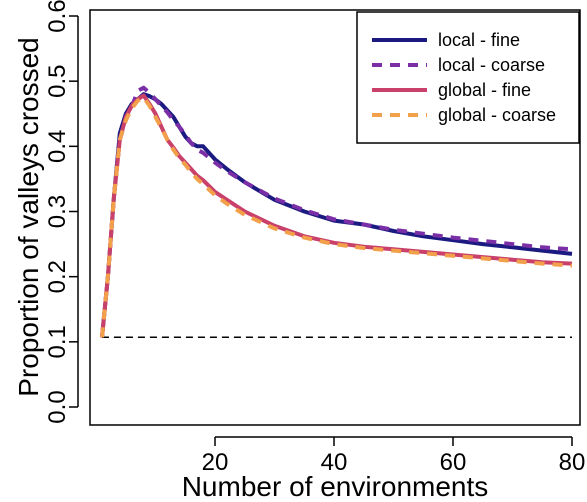  Describe the element at coordinates (57, 80) in the screenshot. I see `y-tick-label: 0.5` at that location.